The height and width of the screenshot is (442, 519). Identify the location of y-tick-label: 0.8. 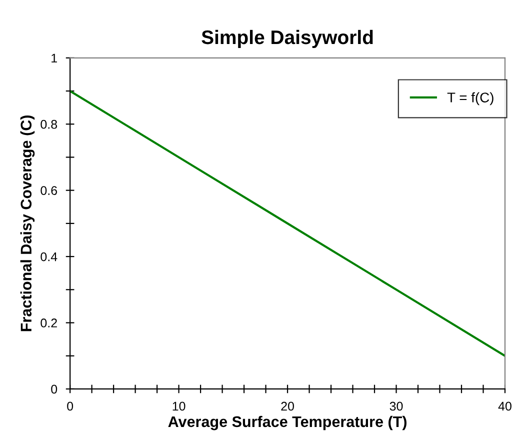
(49, 124).